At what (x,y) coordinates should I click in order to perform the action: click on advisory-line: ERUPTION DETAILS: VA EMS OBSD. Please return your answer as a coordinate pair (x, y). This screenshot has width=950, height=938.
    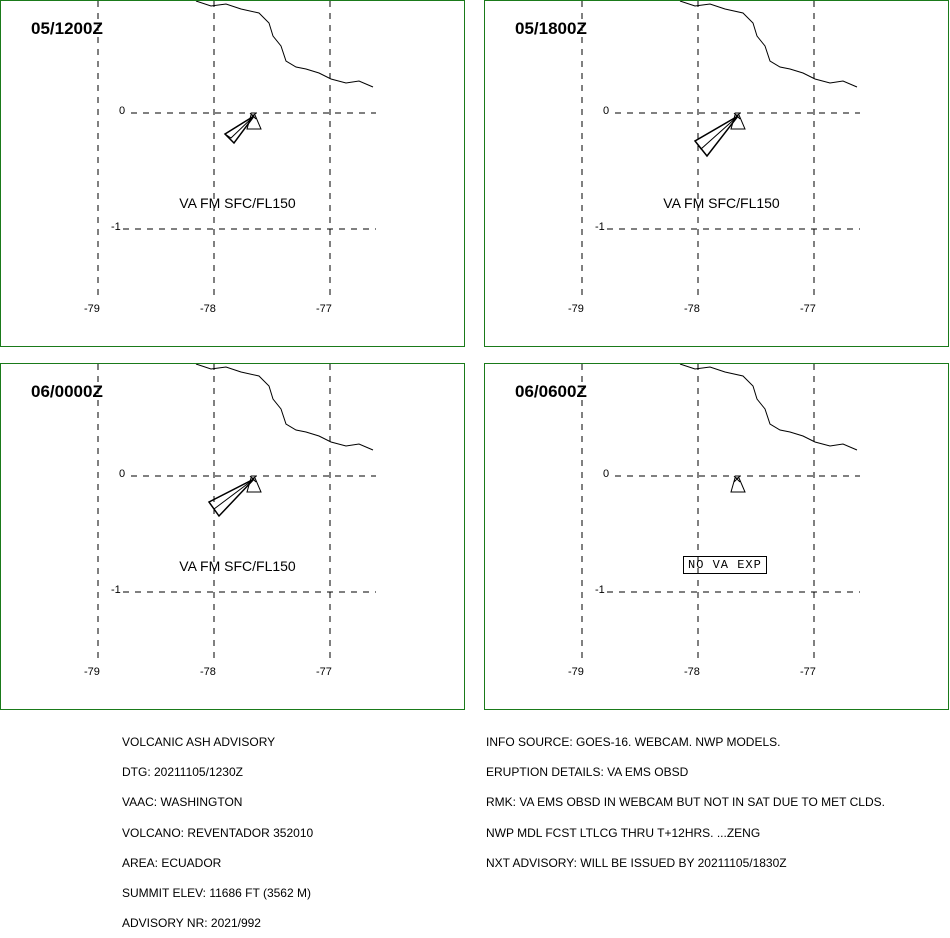
    Looking at the image, I should click on (587, 772).